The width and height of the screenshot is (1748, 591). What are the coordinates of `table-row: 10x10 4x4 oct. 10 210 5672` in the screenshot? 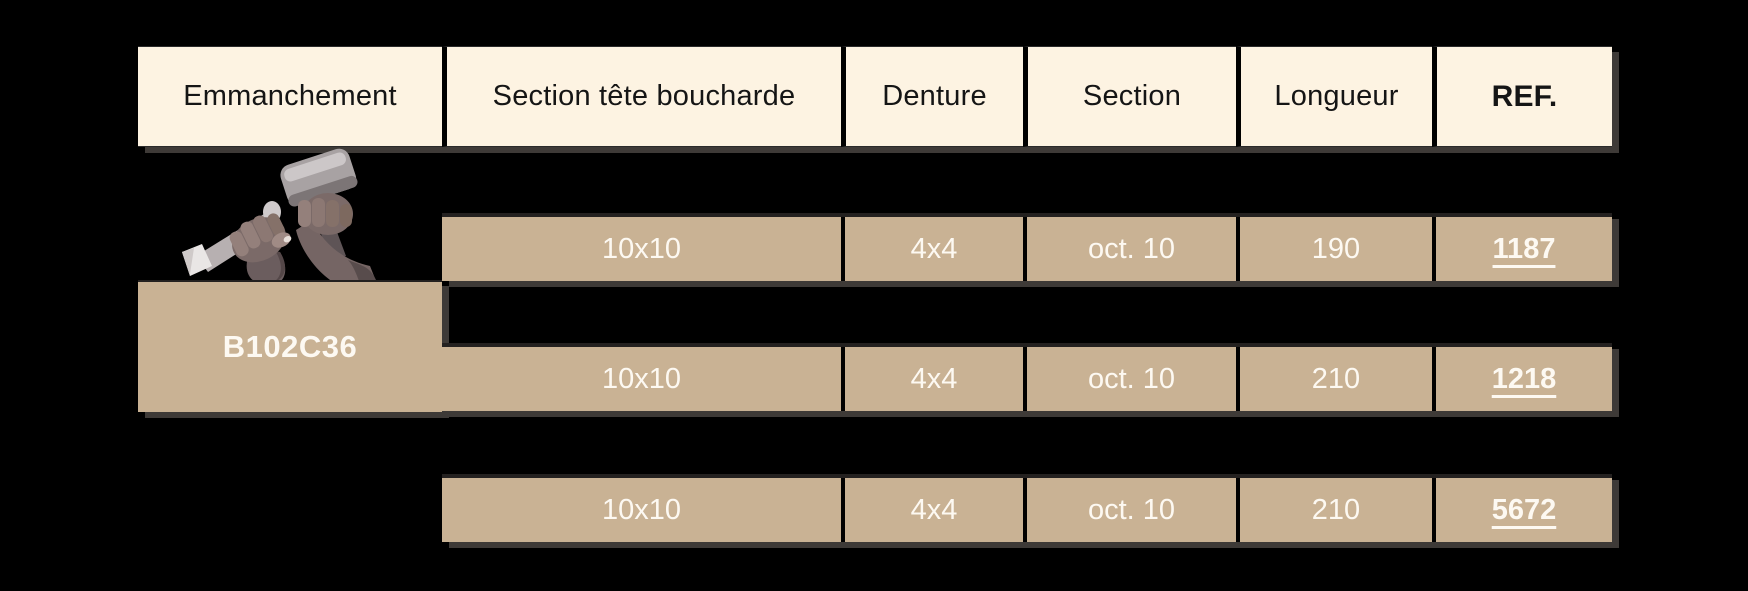 It's located at (1027, 508).